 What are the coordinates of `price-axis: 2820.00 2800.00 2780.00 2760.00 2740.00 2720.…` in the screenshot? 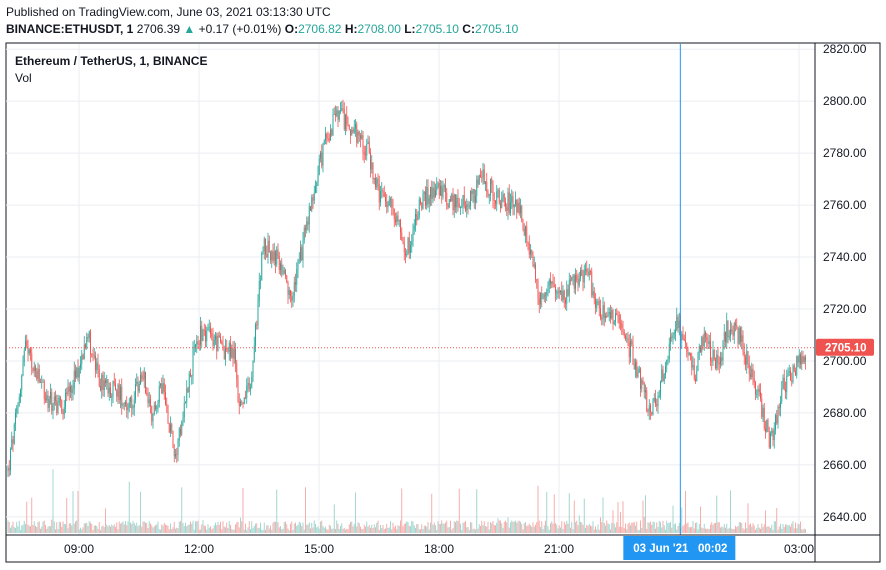 It's located at (845, 283).